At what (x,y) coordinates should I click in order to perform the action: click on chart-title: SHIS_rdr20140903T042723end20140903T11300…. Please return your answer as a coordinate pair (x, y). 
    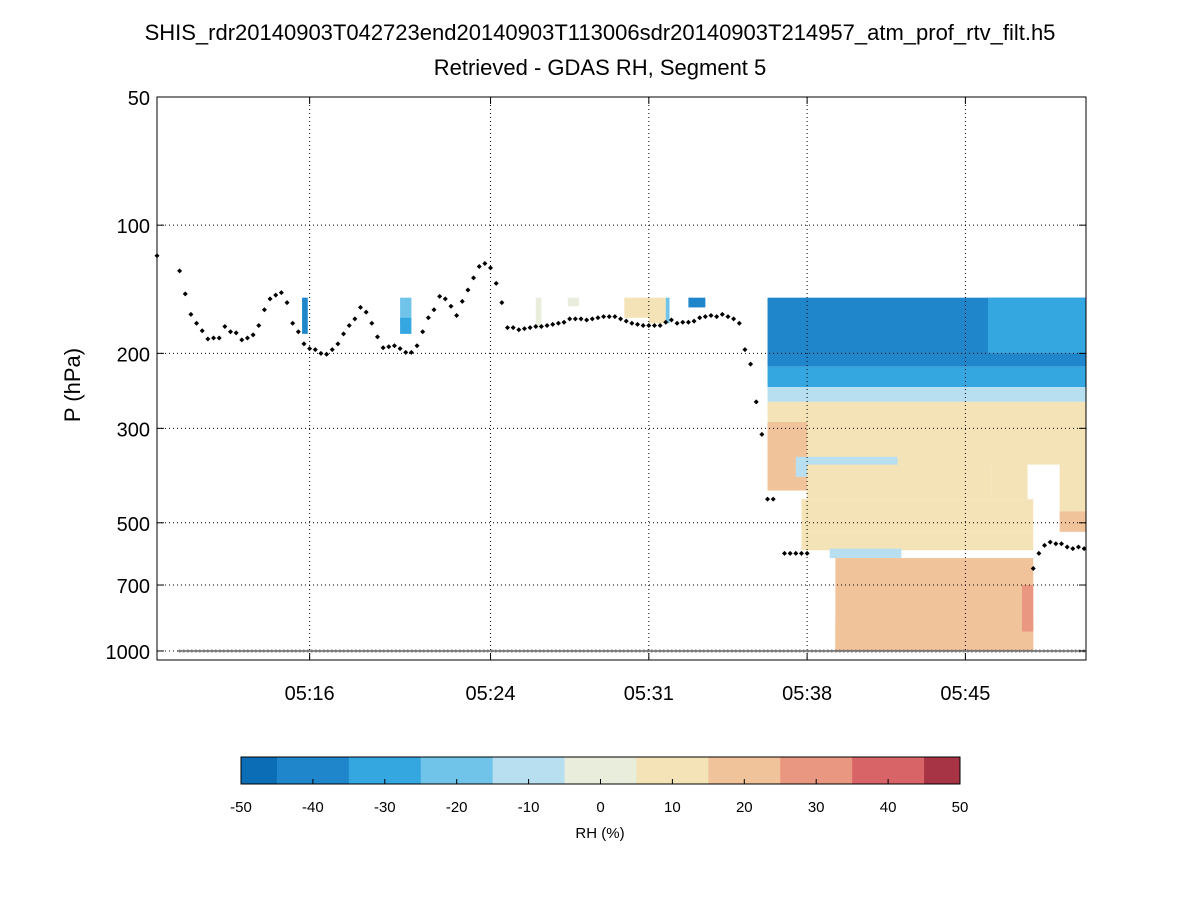
    Looking at the image, I should click on (600, 32).